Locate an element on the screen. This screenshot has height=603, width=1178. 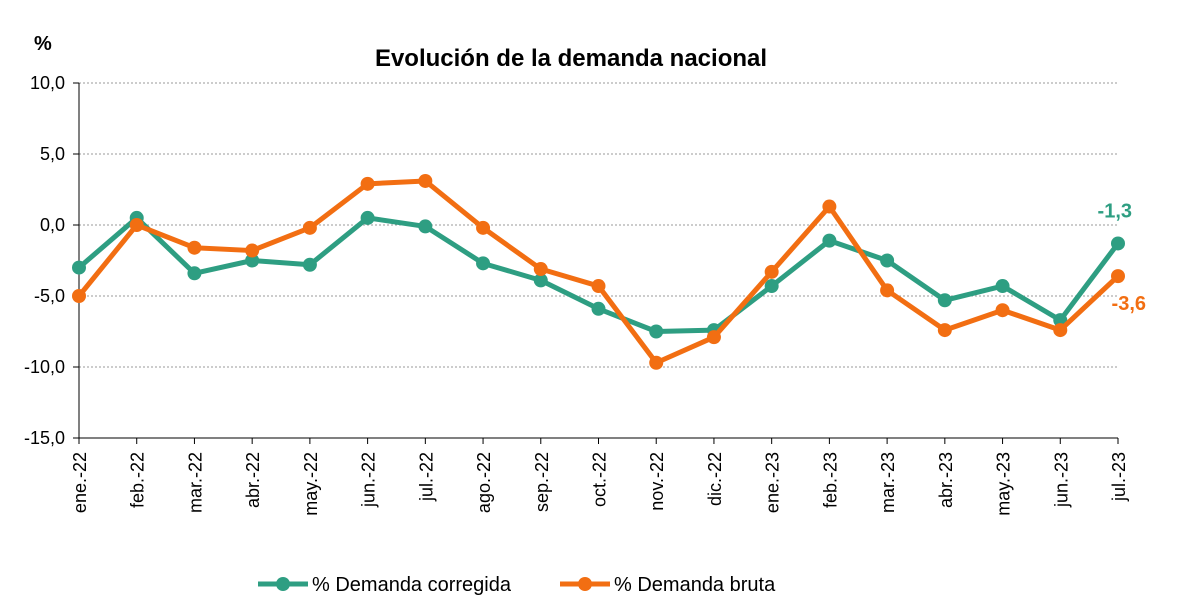
end-labels: -1,3 -3,6 is located at coordinates (1122, 257).